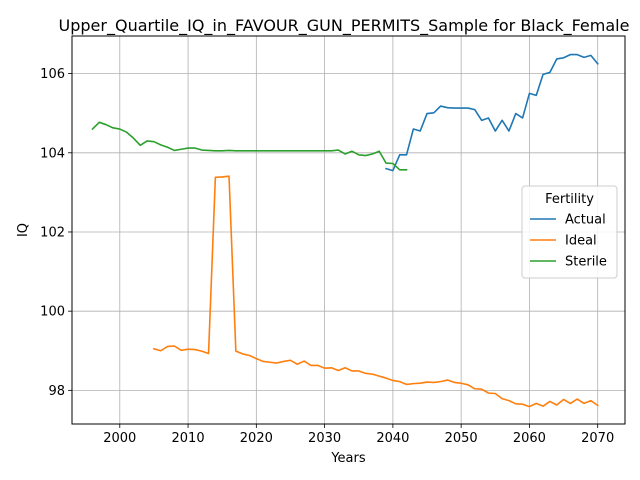 This screenshot has height=480, width=640. Describe the element at coordinates (56, 391) in the screenshot. I see `y-tick-label: 98` at that location.